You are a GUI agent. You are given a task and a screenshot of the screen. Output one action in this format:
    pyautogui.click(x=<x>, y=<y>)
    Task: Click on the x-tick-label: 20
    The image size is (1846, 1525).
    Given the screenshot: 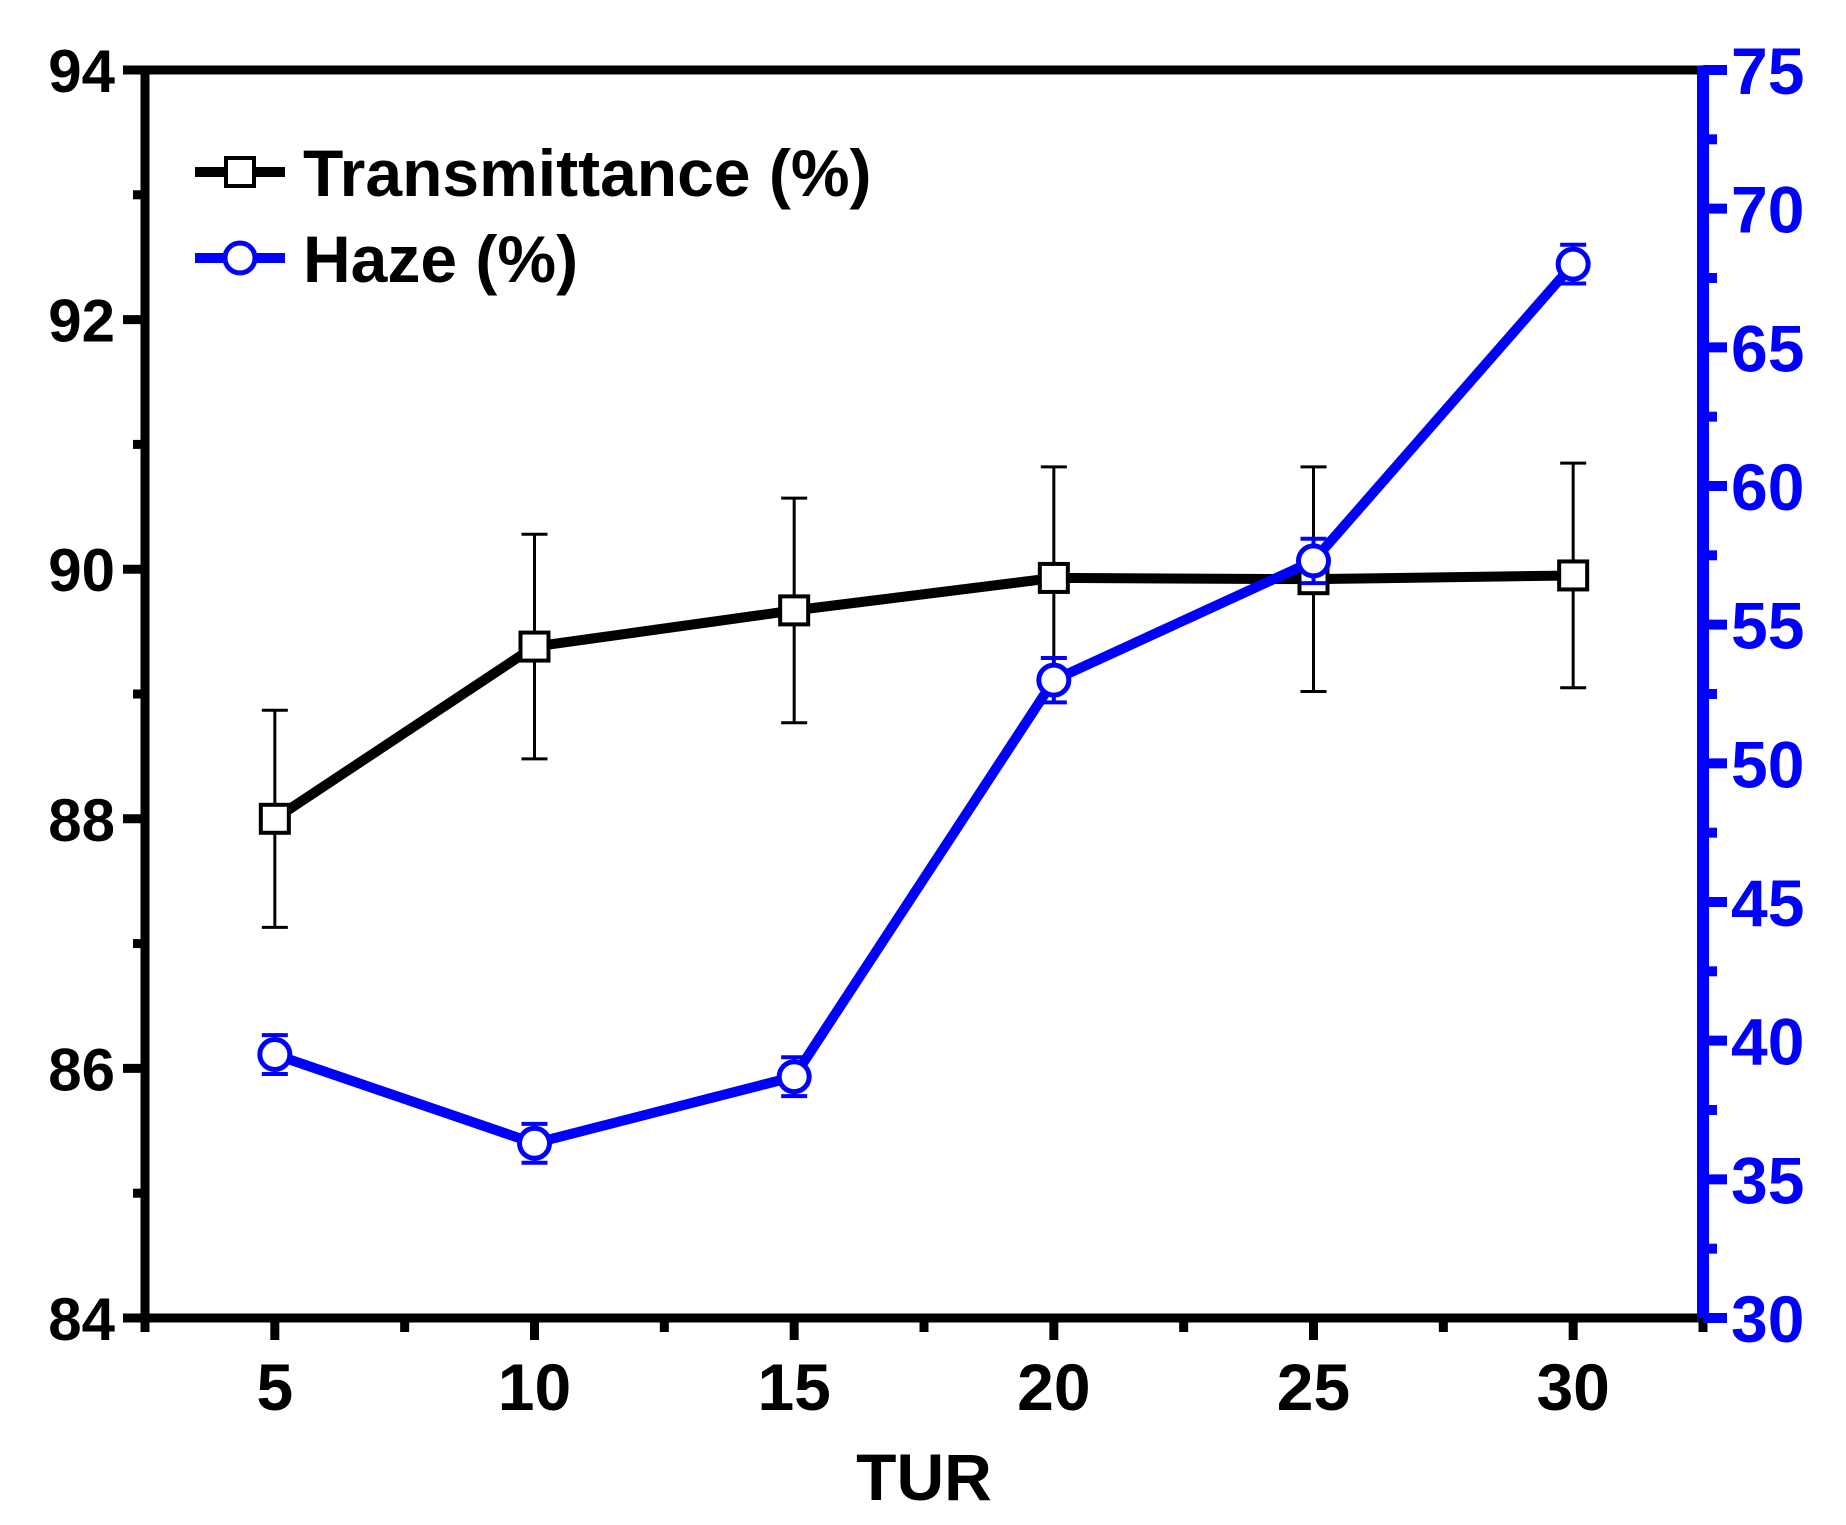 What is the action you would take?
    pyautogui.click(x=1053, y=1387)
    